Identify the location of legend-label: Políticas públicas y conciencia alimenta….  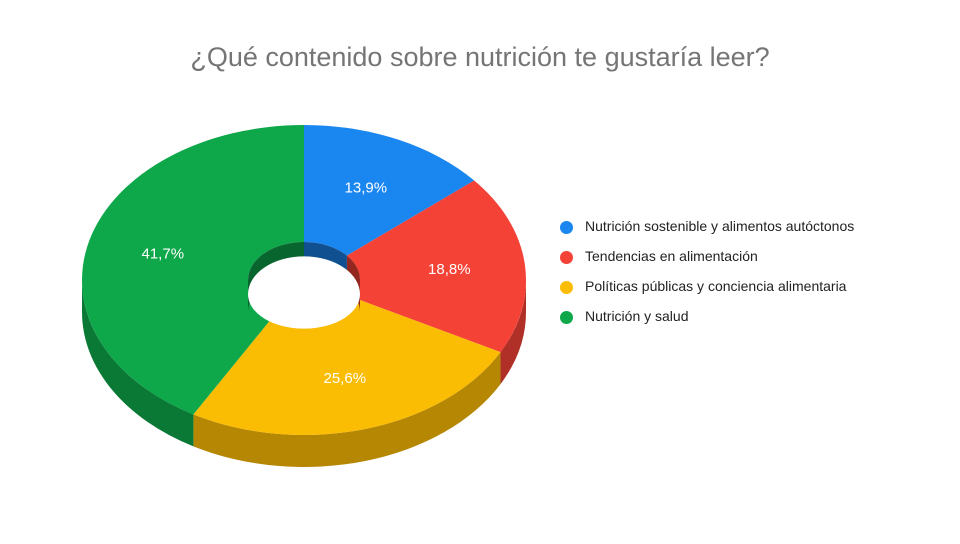
(716, 286).